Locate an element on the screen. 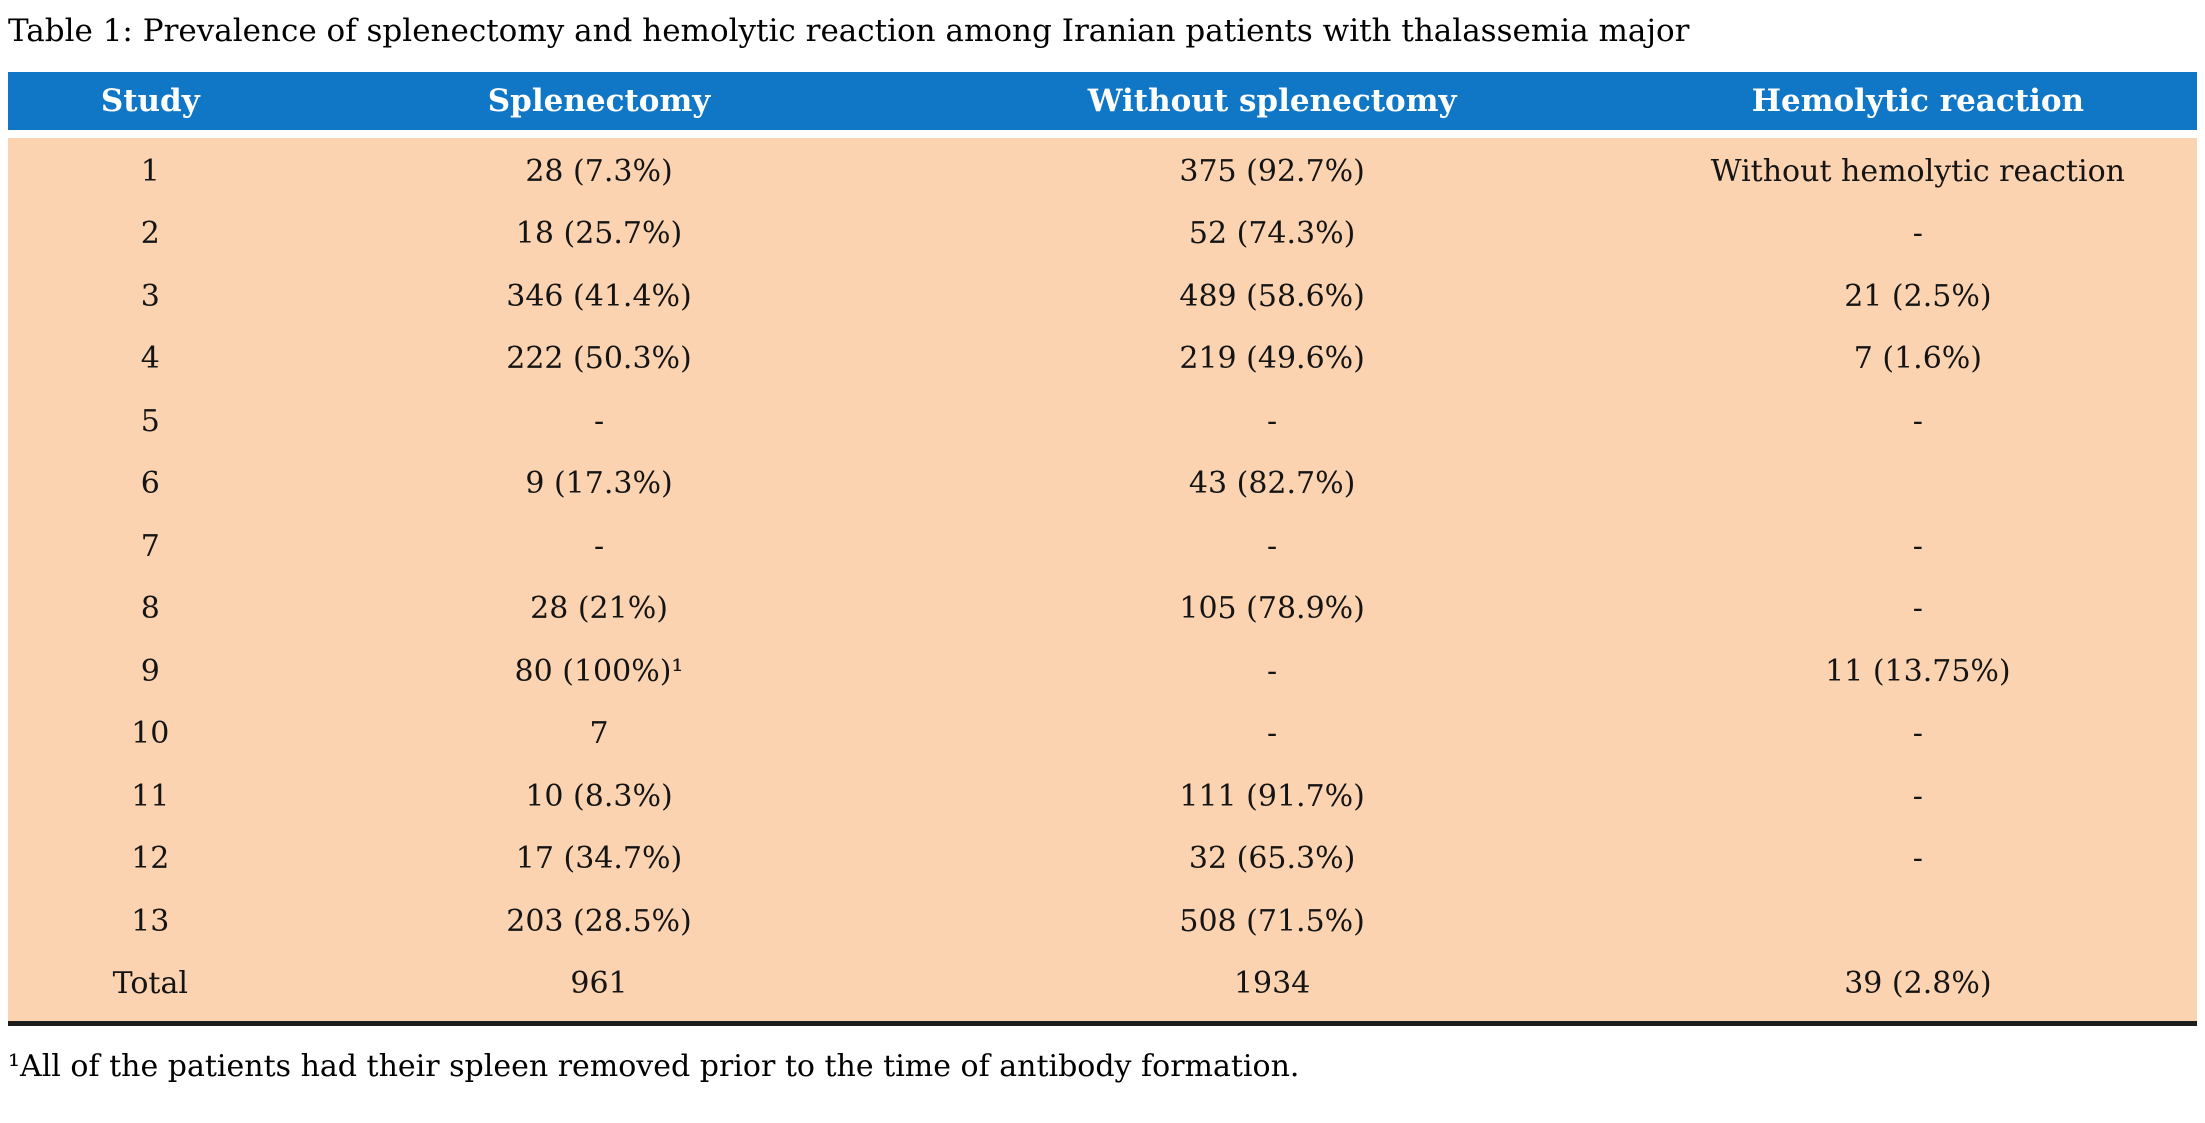 The width and height of the screenshot is (2205, 1123). study-cell: 6 is located at coordinates (150, 484).